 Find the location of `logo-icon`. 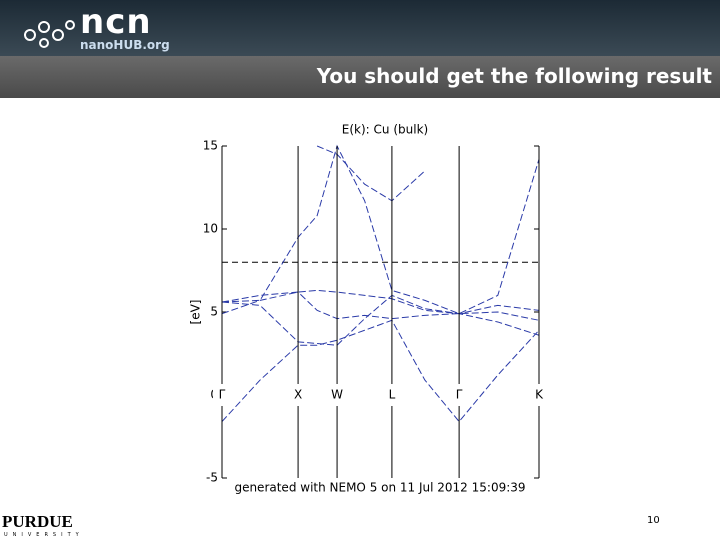

logo-icon is located at coordinates (49, 34).